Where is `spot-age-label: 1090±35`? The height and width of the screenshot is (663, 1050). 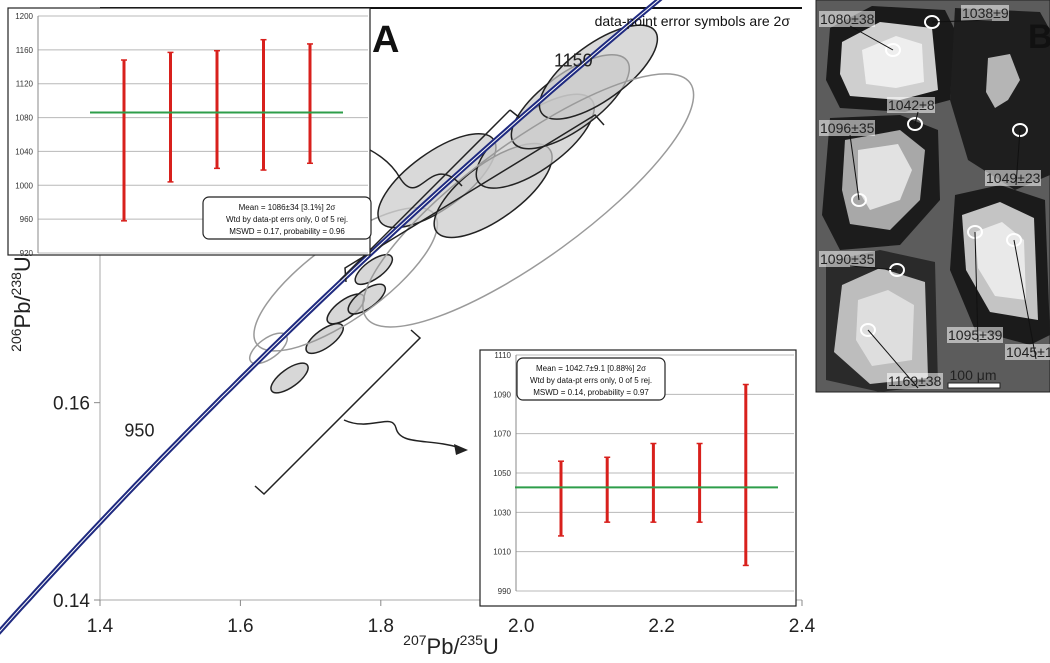 spot-age-label: 1090±35 is located at coordinates (847, 259).